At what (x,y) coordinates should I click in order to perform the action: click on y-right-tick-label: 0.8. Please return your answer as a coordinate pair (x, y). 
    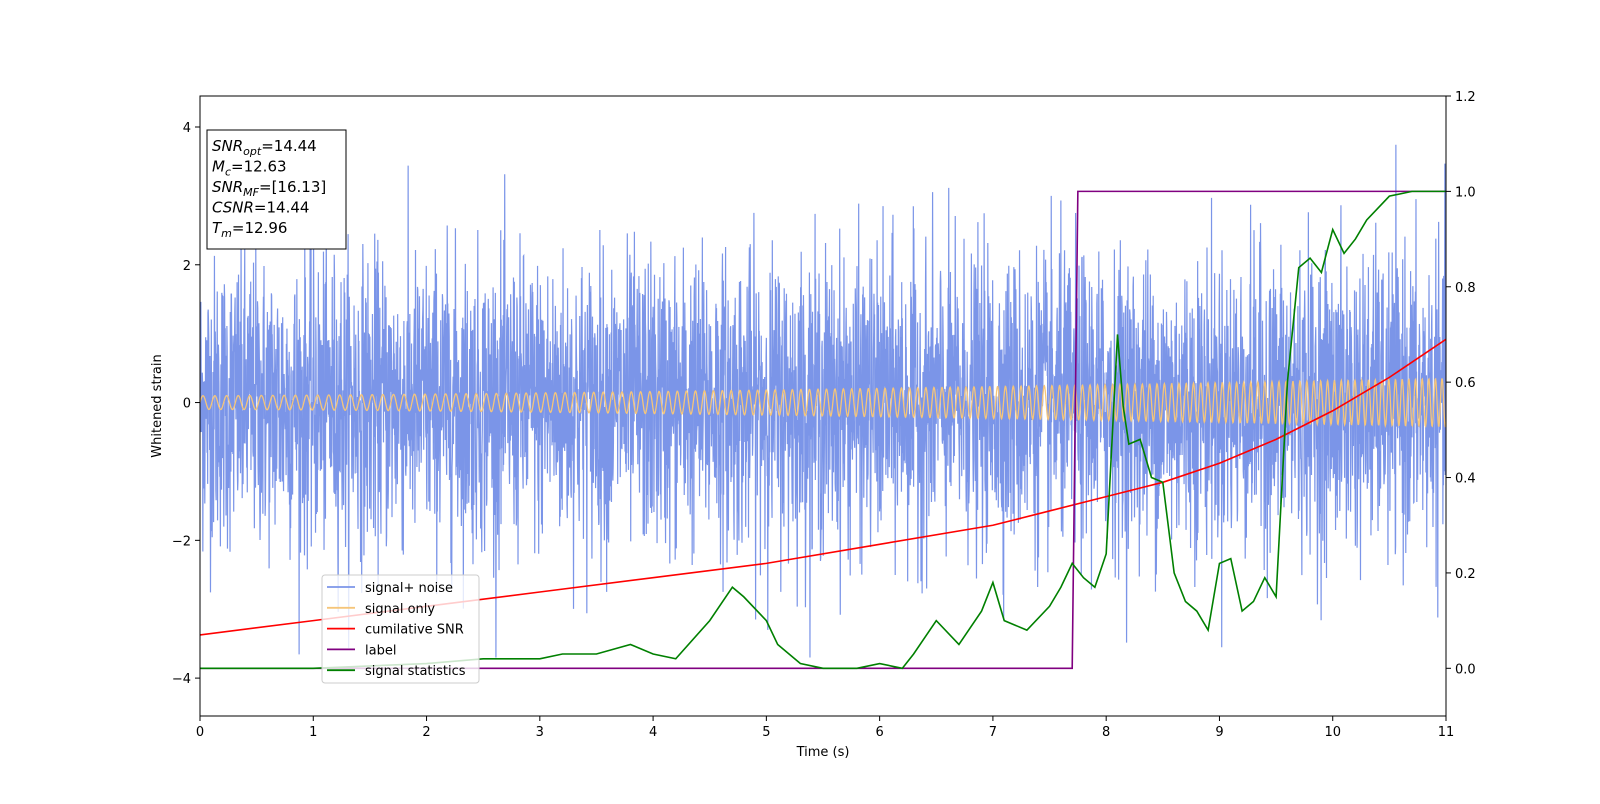
    Looking at the image, I should click on (1465, 288).